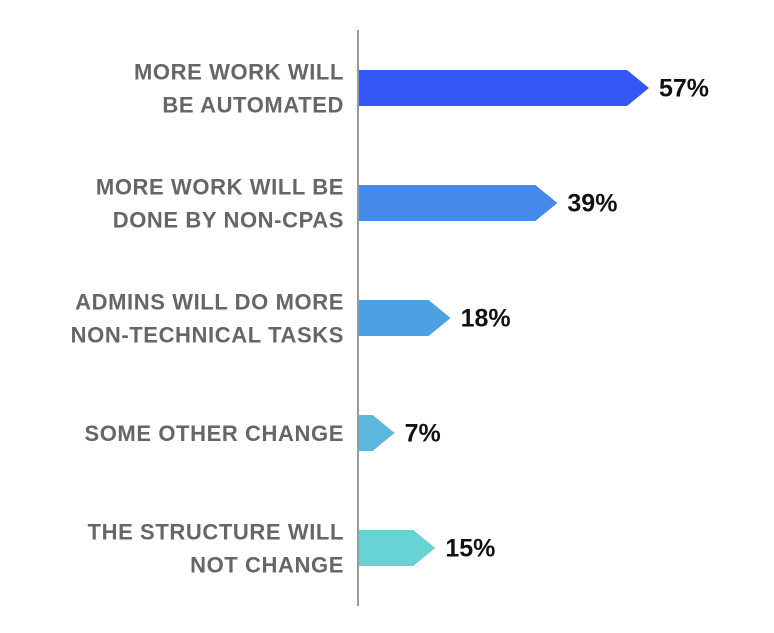 The image size is (774, 633). What do you see at coordinates (216, 532) in the screenshot?
I see `category-label: THE STRUCTURE WILL` at bounding box center [216, 532].